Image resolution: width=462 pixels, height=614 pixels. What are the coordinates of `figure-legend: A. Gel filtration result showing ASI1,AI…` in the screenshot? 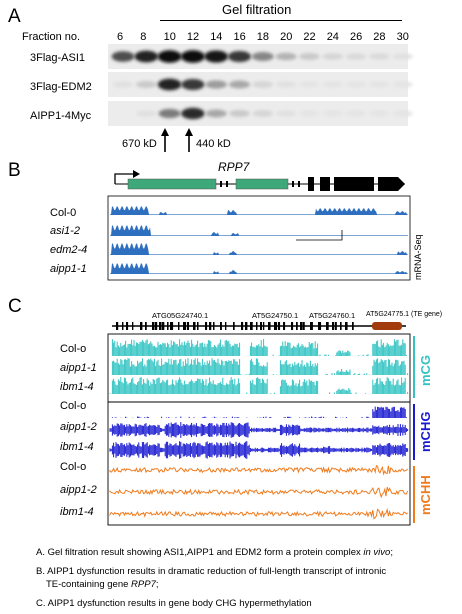 It's located at (246, 578).